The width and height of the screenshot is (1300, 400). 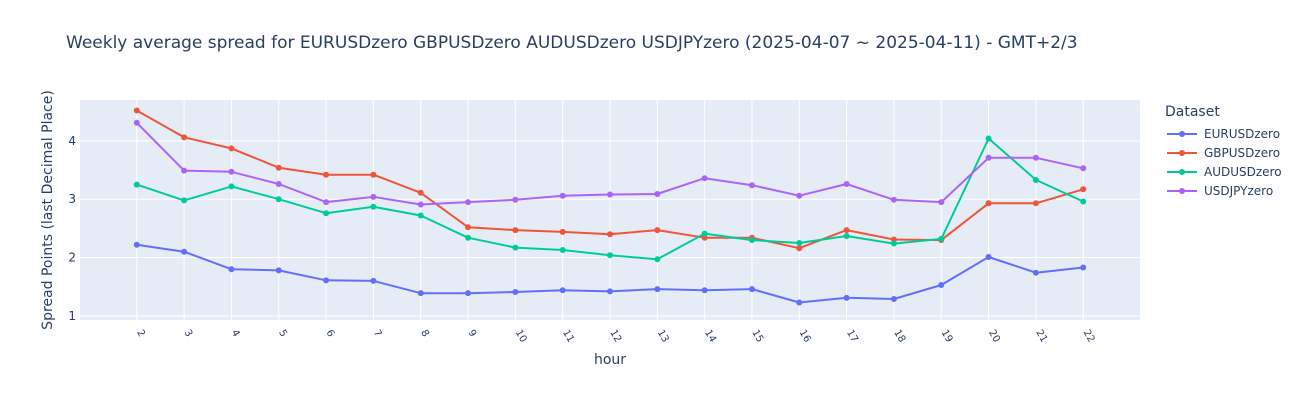 What do you see at coordinates (72, 228) in the screenshot?
I see `y-tick-labels: 1 2 3 4` at bounding box center [72, 228].